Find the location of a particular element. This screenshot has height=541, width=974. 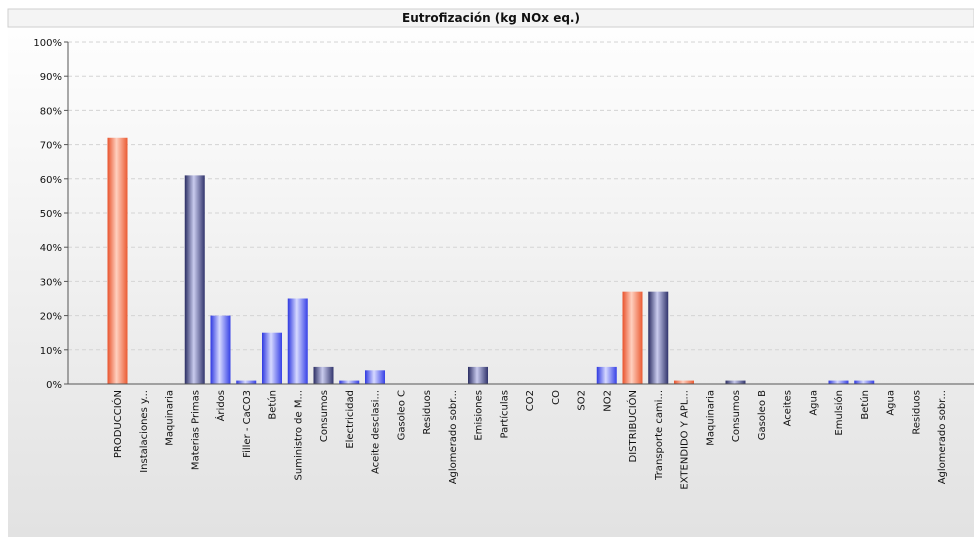

x-tick-label: NO2 is located at coordinates (607, 401).